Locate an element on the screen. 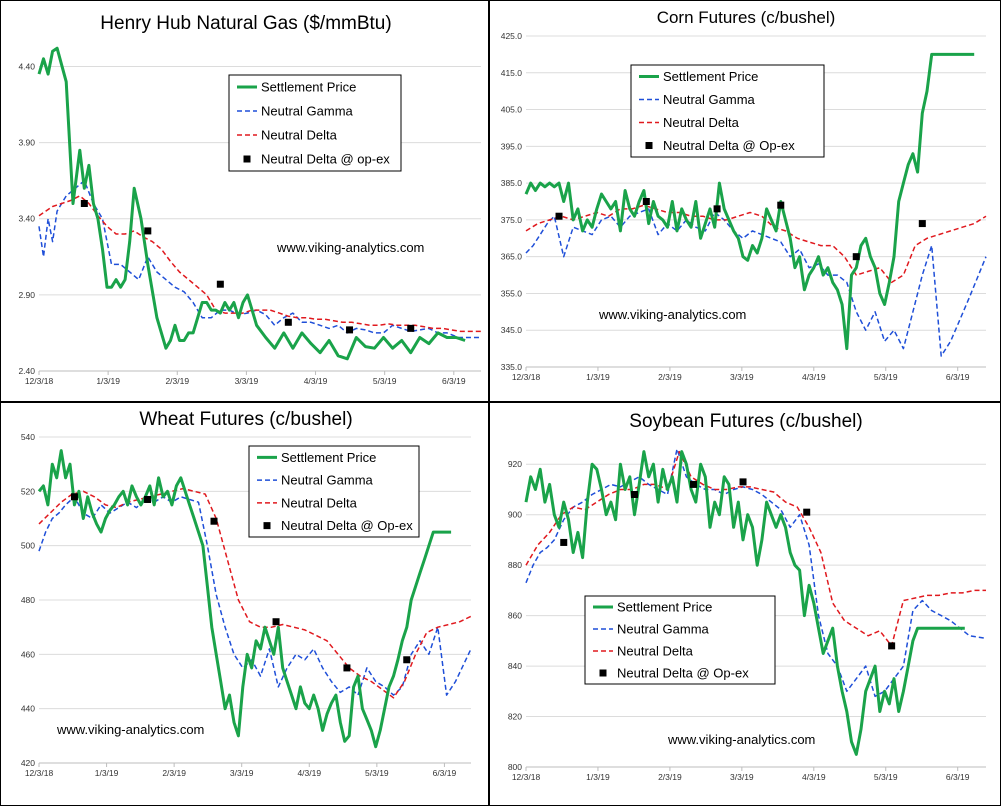  y-tick-label: 375.0 is located at coordinates (512, 220).